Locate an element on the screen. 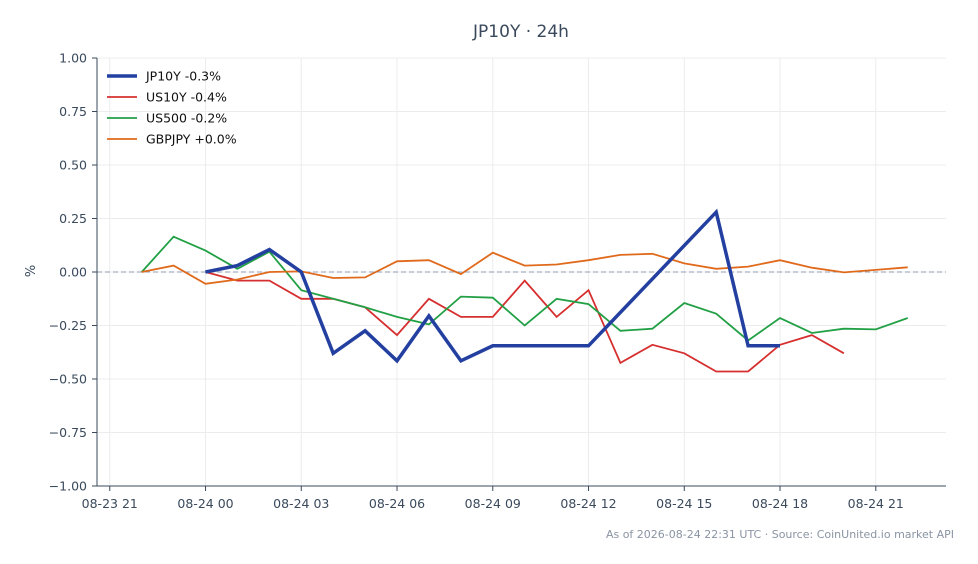 The image size is (978, 564). y-ticks: 1.00 0.75 0.50 0.25 0.00 −0.25 −0.50 −0.75 −1.00 is located at coordinates (73, 272).